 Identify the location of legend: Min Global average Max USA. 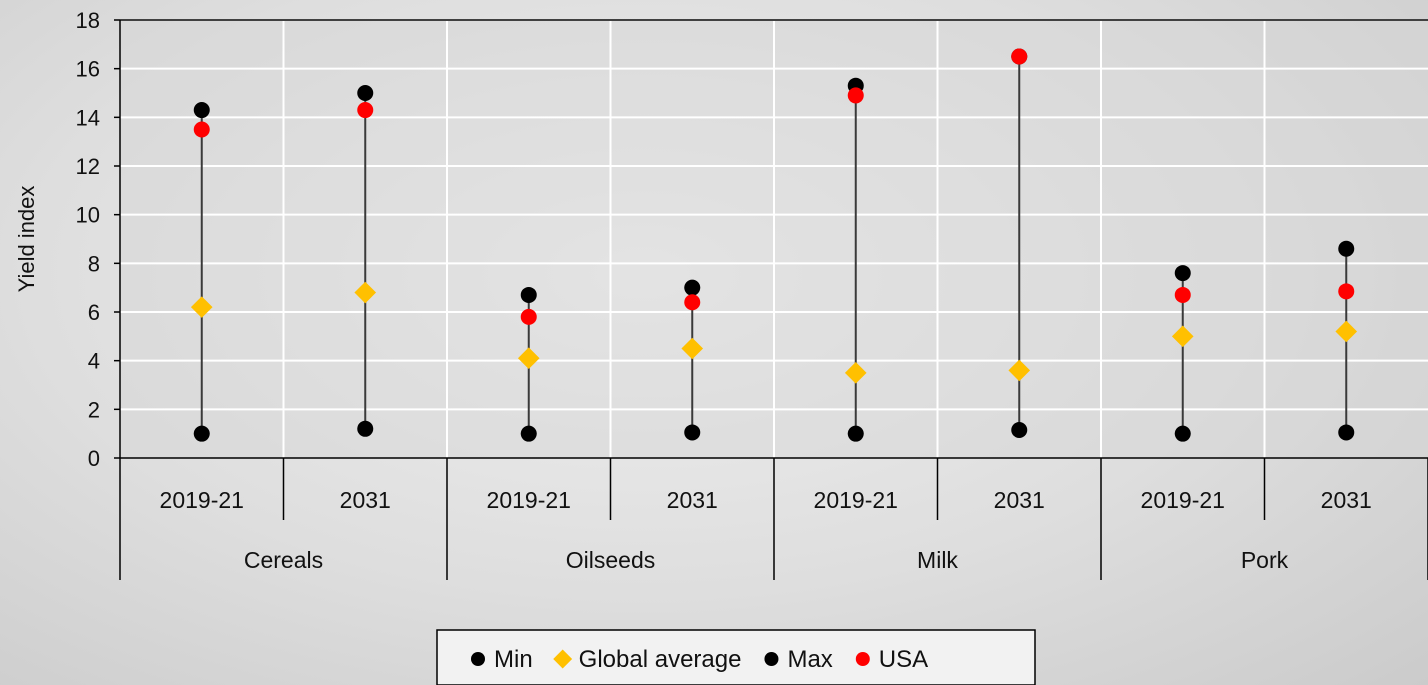
(736, 657).